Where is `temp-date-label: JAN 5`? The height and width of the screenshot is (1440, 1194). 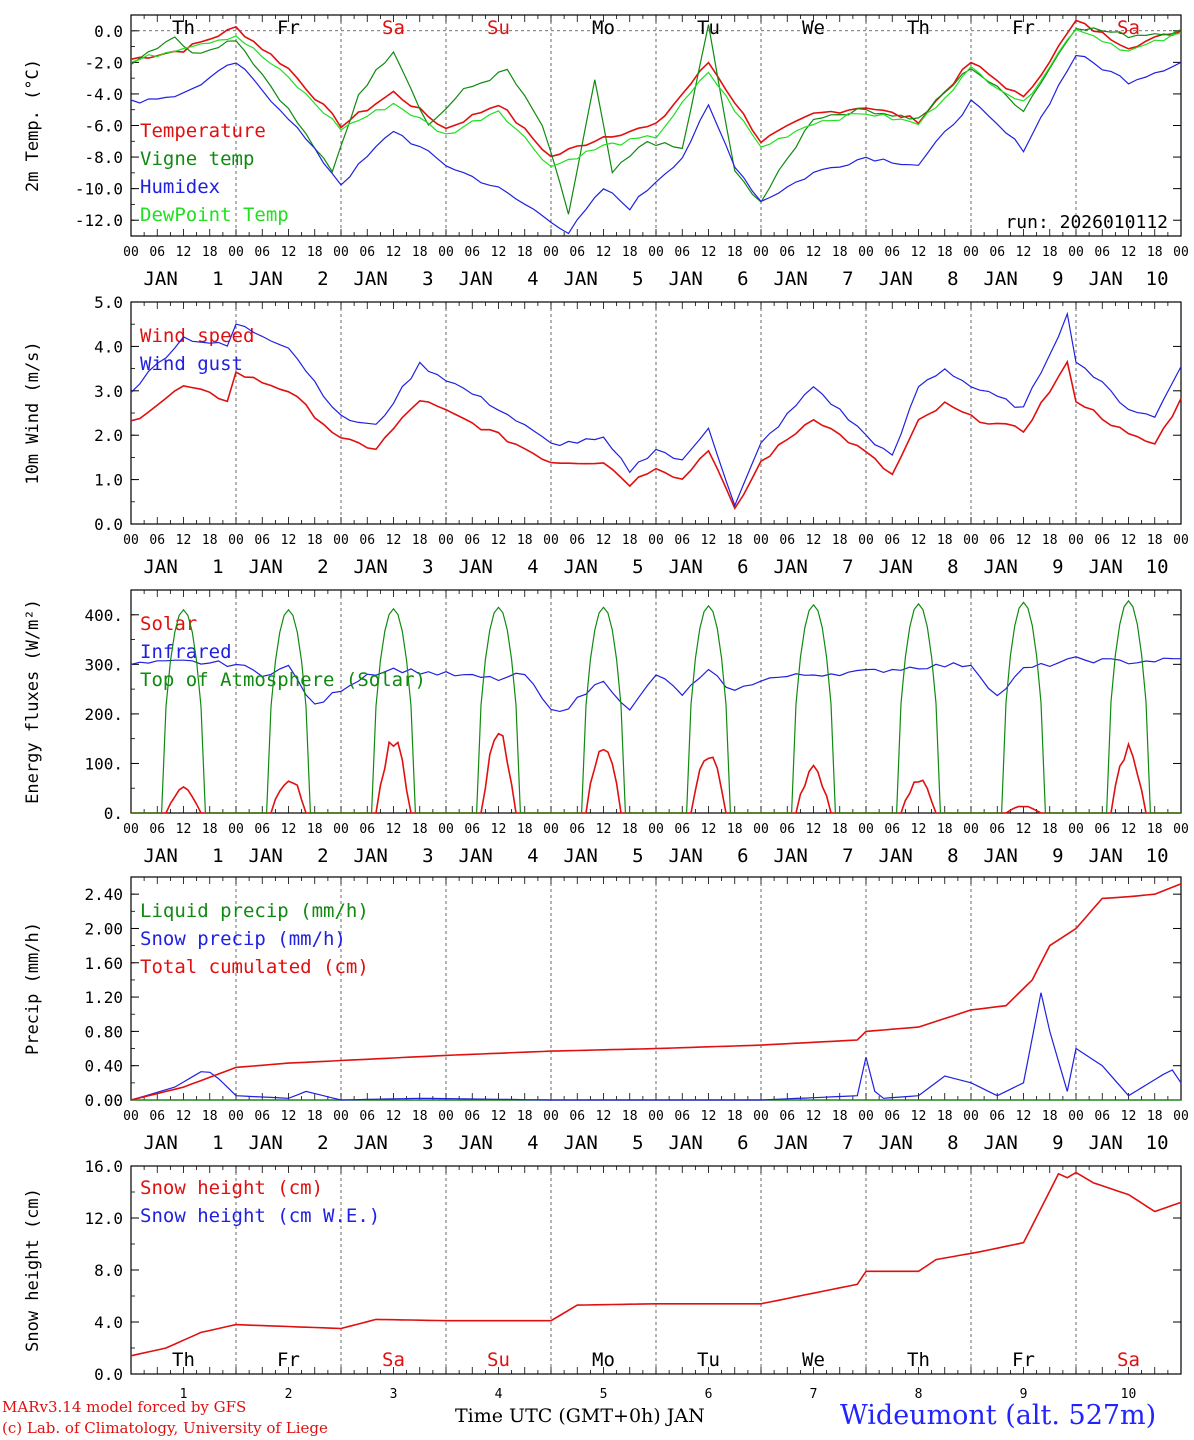
temp-date-label: JAN 5 is located at coordinates (603, 279).